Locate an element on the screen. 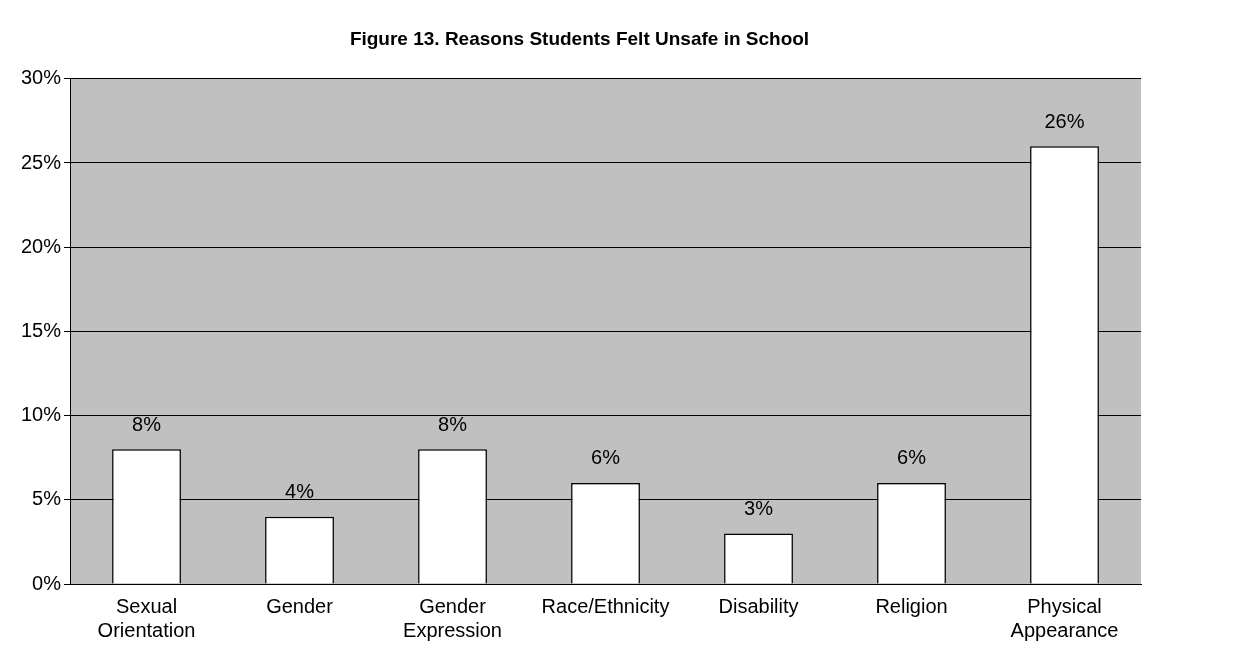 The height and width of the screenshot is (654, 1239). x-tick-label: Race/Ethnicity is located at coordinates (605, 605).